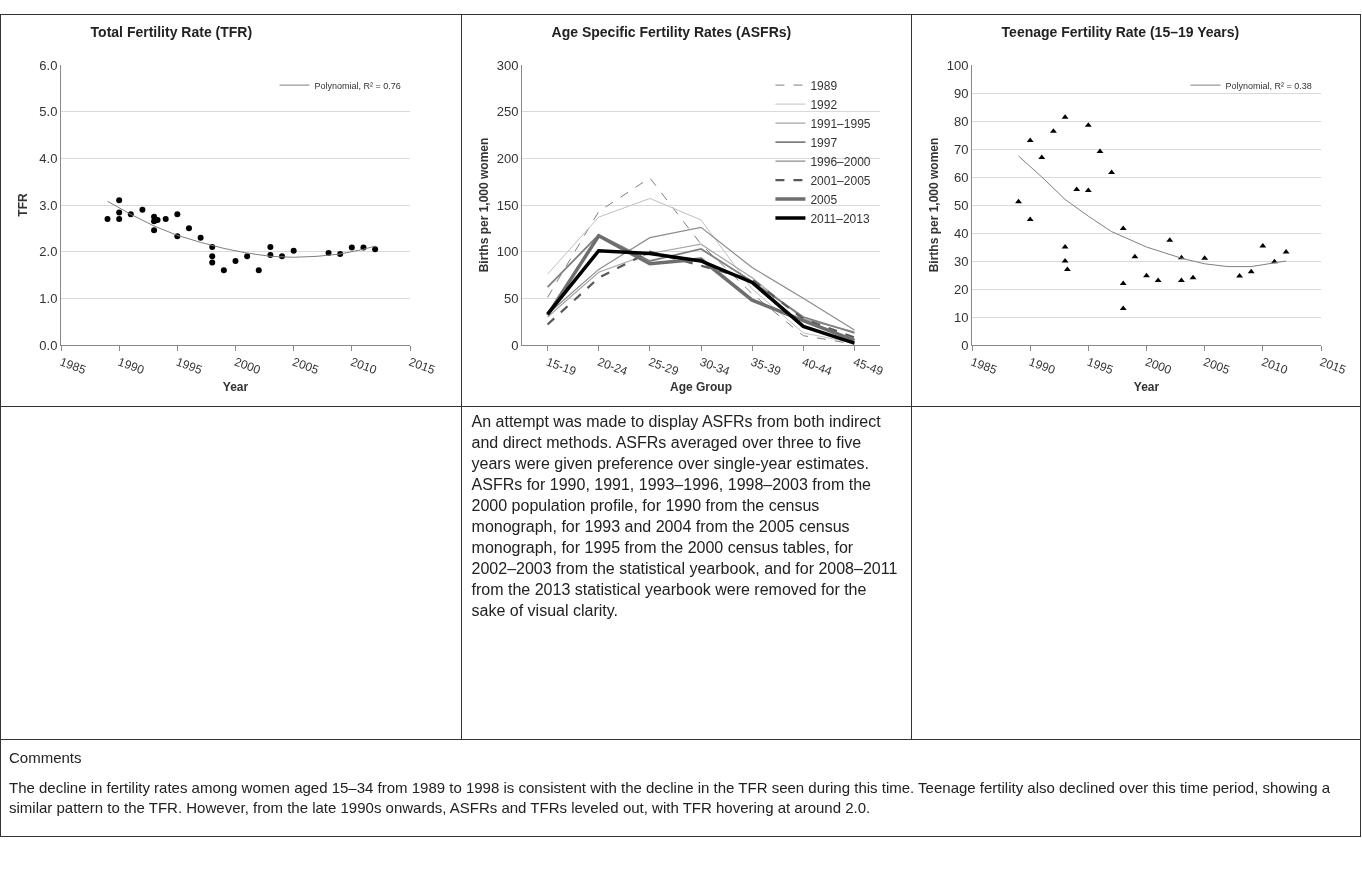 The height and width of the screenshot is (893, 1362). Describe the element at coordinates (823, 199) in the screenshot. I see `legend-label: 2005` at that location.